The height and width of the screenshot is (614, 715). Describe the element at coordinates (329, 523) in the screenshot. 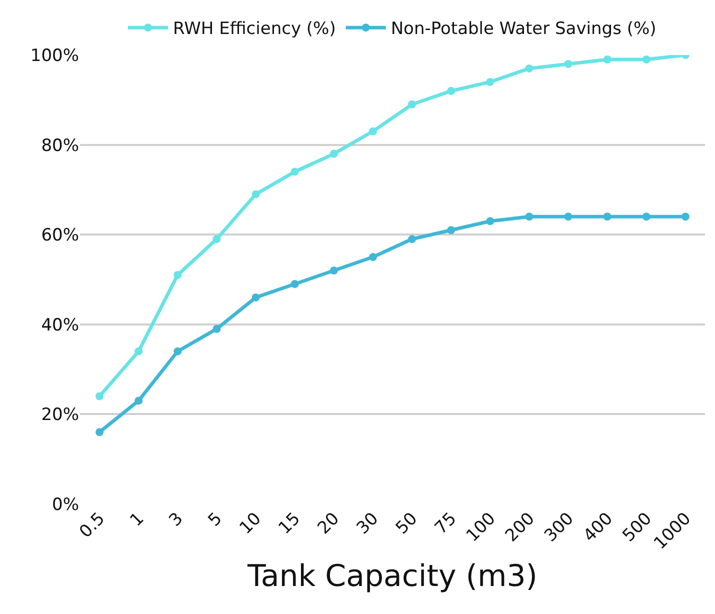

I see `x-tick-label: 20` at that location.